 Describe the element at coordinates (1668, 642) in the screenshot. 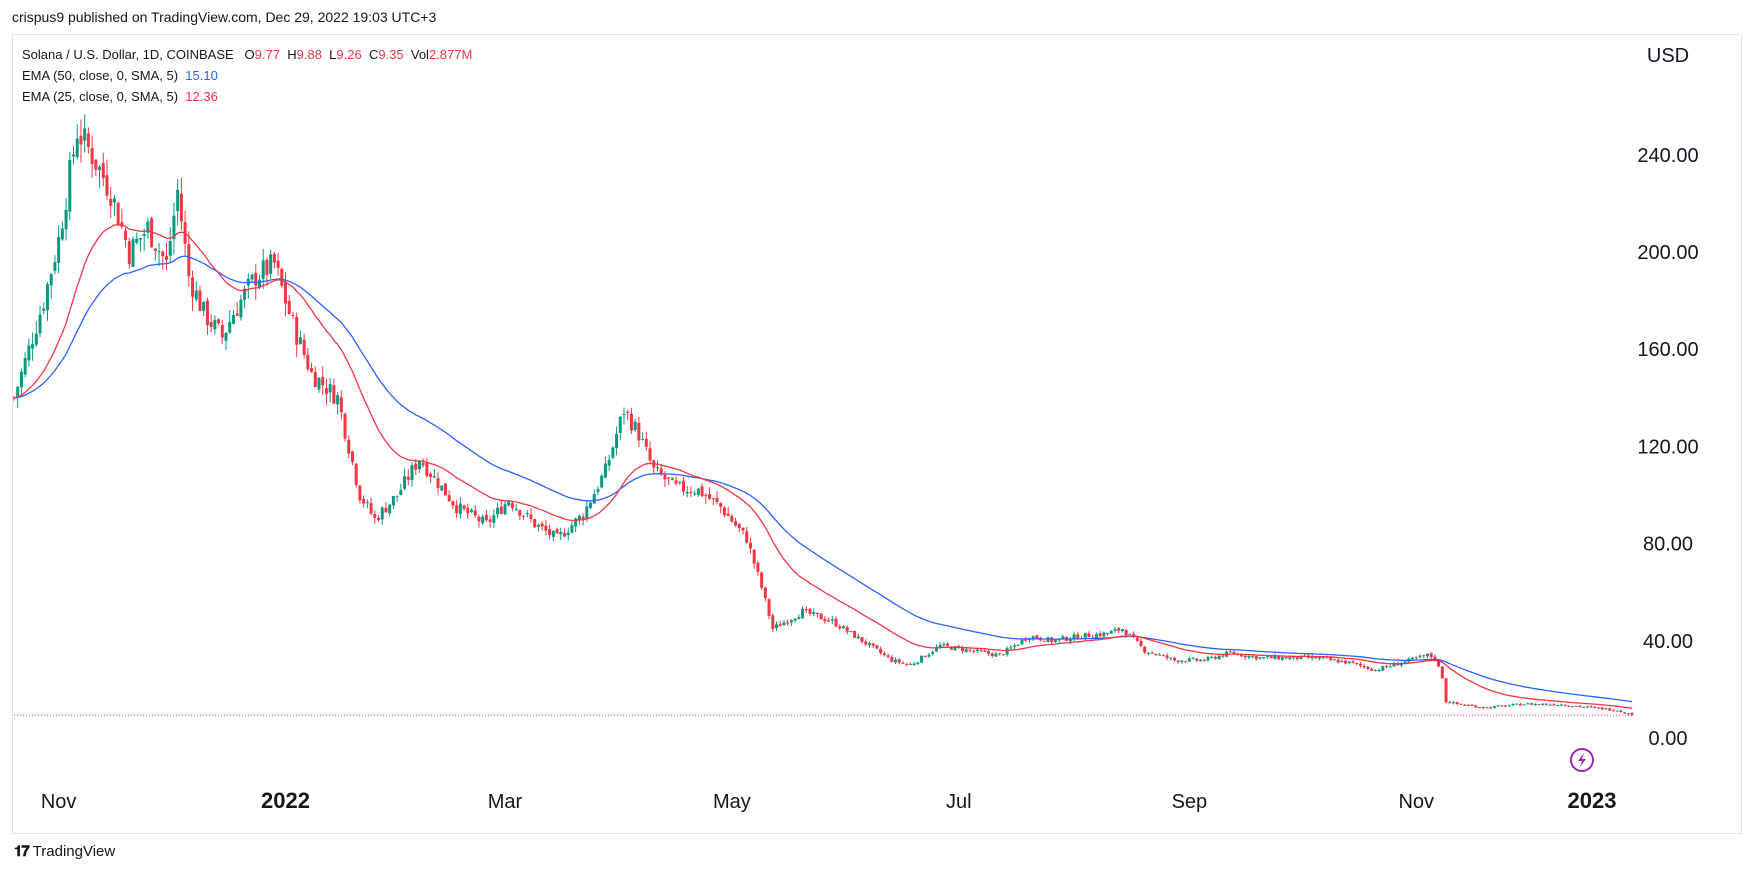

I see `price-tick-label: 40.00` at that location.